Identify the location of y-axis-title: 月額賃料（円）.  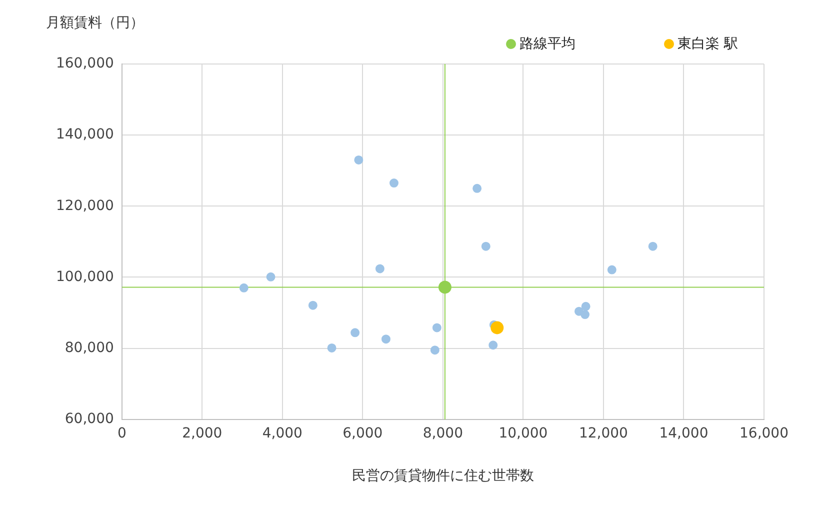
(95, 23).